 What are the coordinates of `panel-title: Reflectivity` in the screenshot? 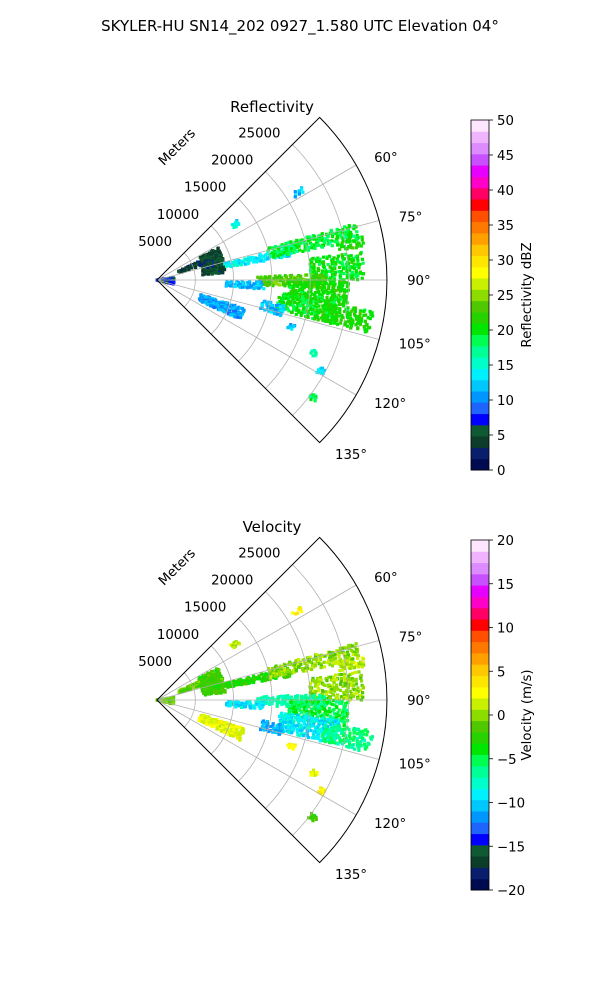 It's located at (272, 107).